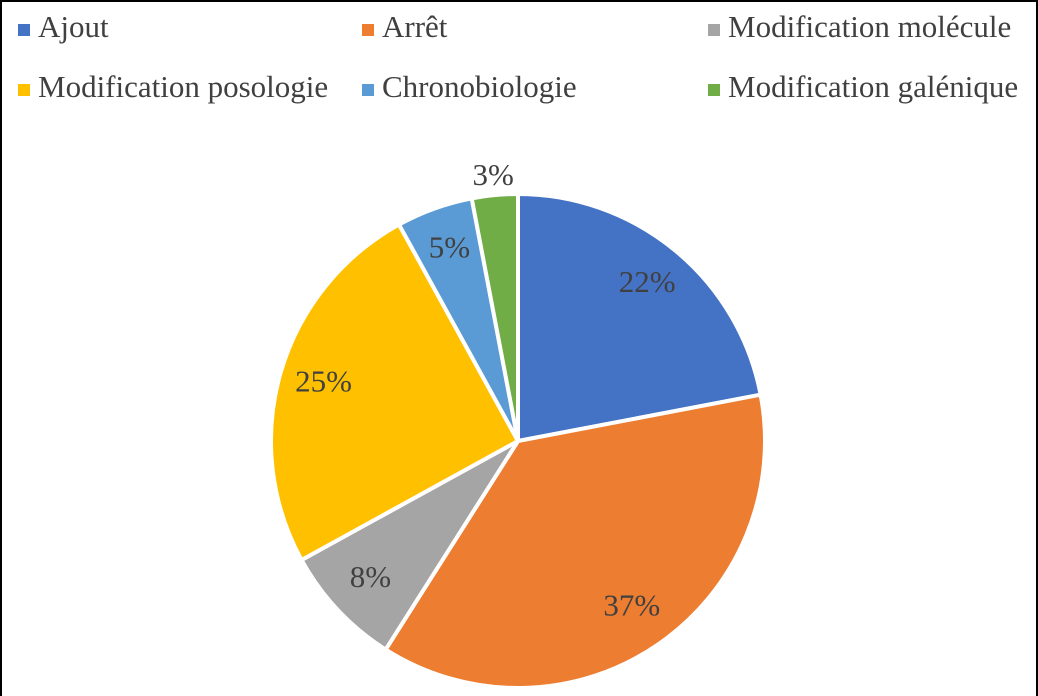 The image size is (1038, 696). Describe the element at coordinates (449, 247) in the screenshot. I see `data-label: 5%` at that location.